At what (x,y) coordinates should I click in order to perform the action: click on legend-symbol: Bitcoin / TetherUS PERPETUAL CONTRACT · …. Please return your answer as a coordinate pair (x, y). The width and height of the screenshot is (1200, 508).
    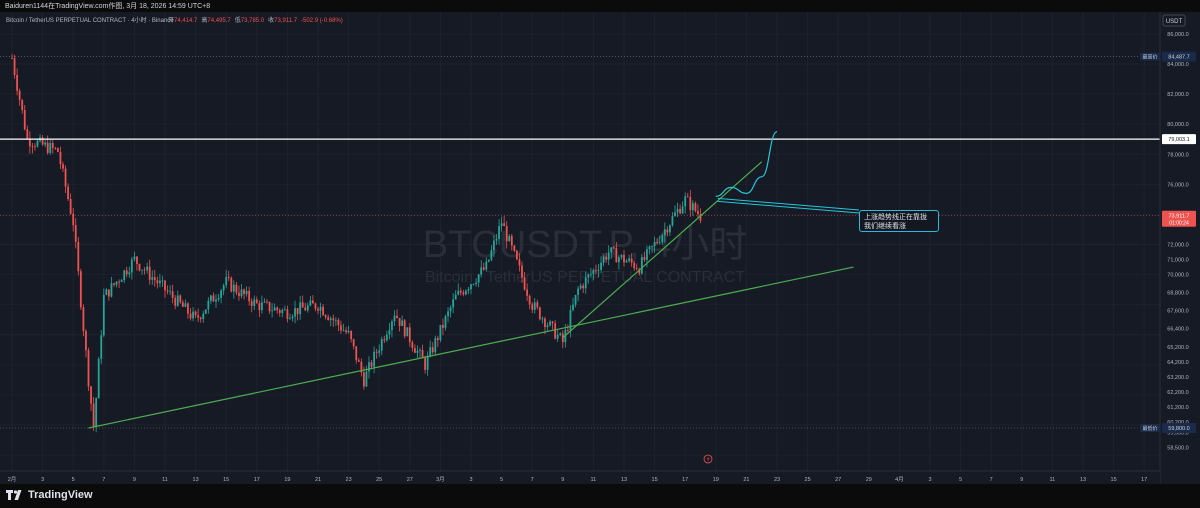
    Looking at the image, I should click on (90, 20).